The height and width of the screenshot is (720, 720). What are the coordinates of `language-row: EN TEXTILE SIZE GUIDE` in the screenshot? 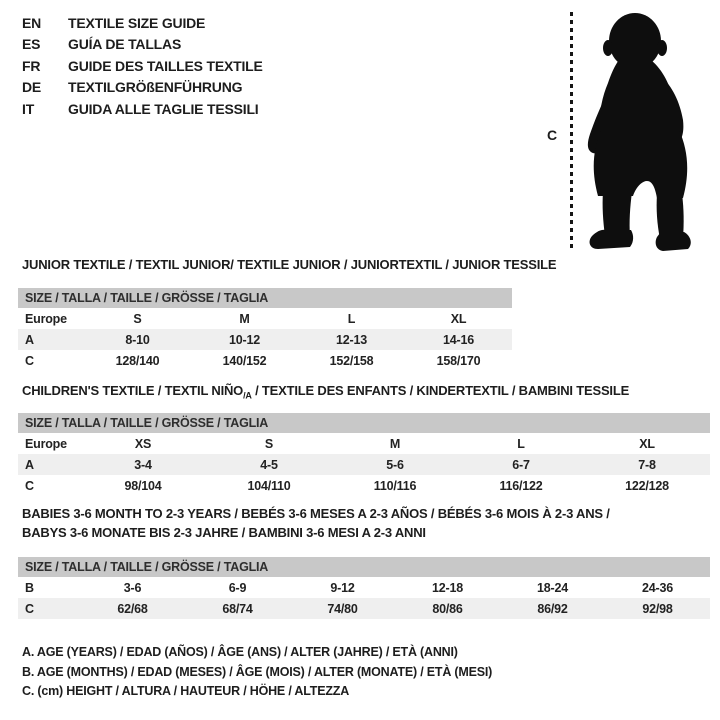 It's located at (142, 23).